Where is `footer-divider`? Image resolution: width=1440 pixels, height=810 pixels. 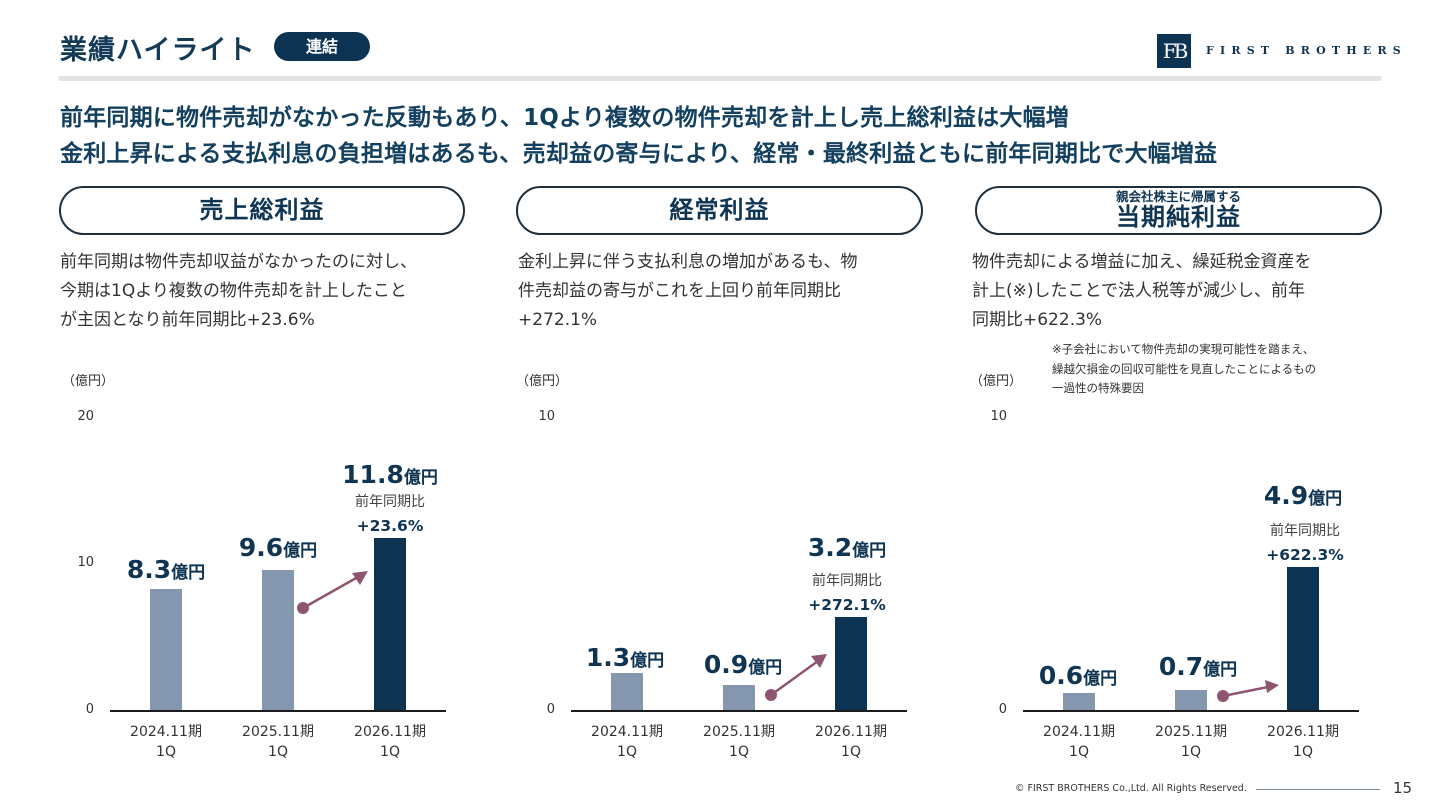 footer-divider is located at coordinates (1318, 789).